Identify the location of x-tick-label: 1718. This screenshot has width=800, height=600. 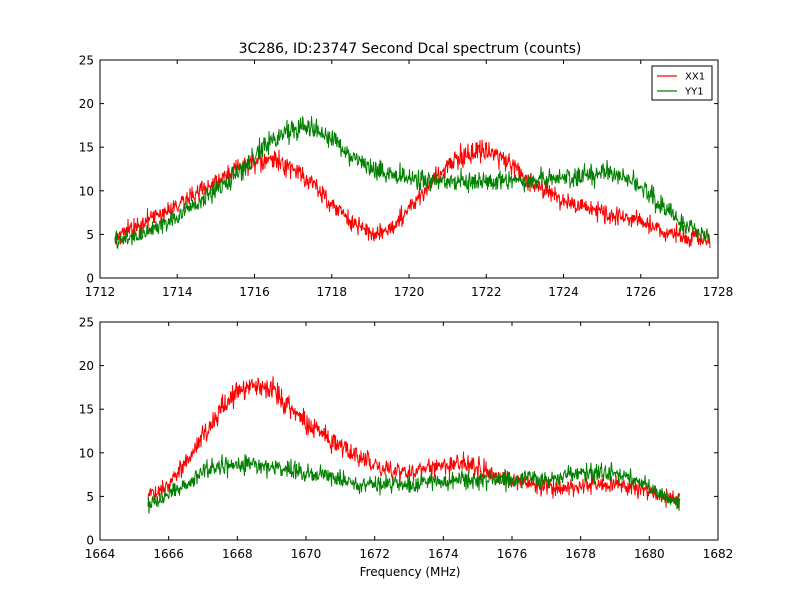
(331, 292).